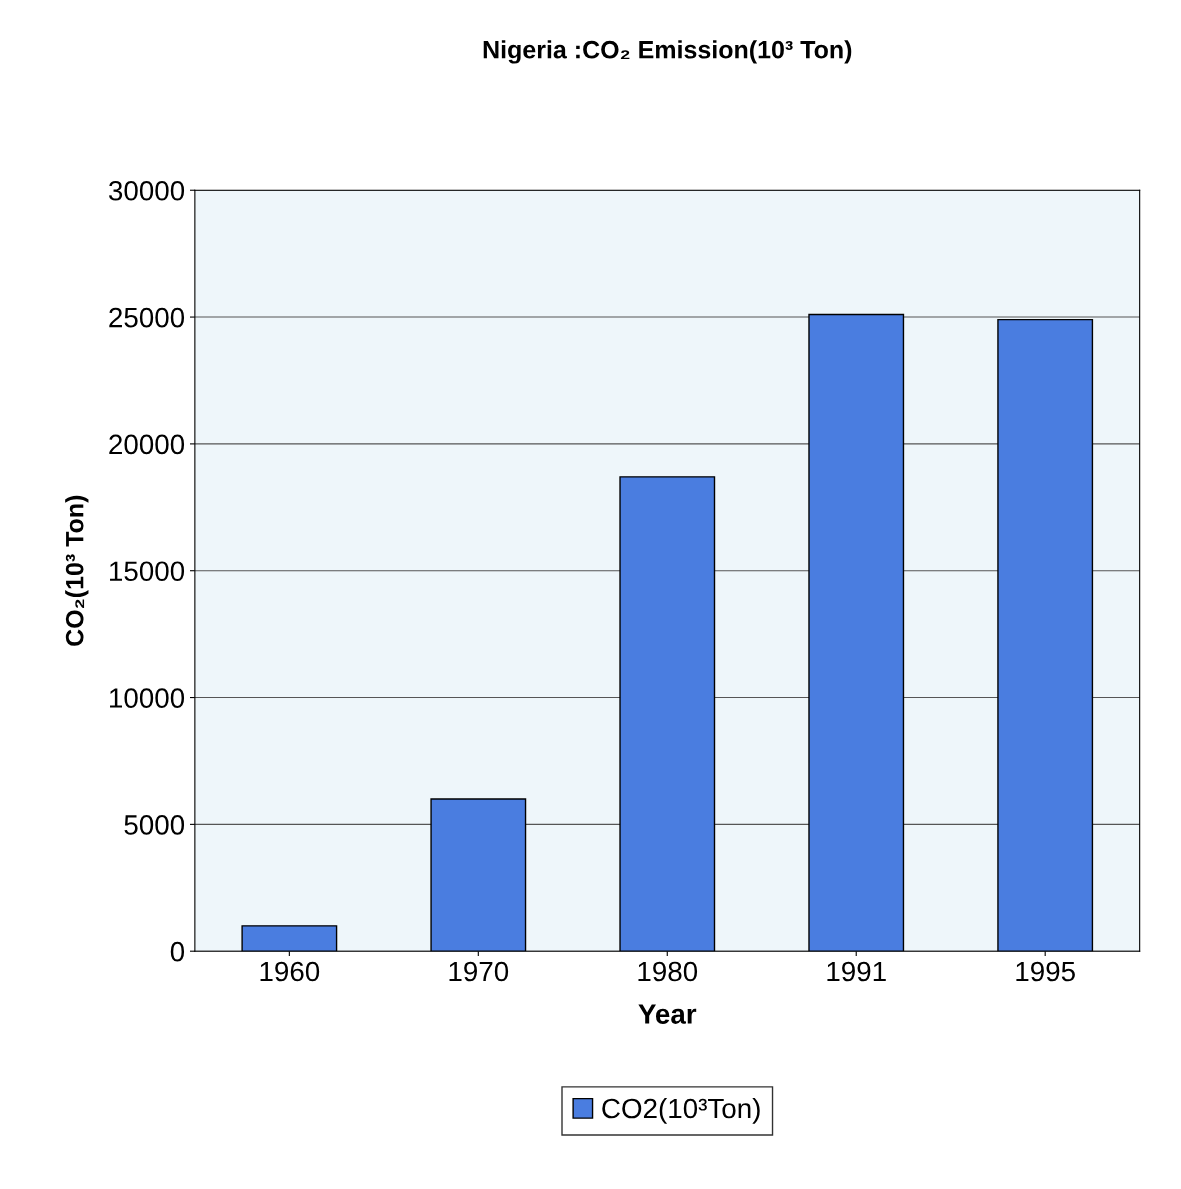 Image resolution: width=1181 pixels, height=1189 pixels. What do you see at coordinates (856, 971) in the screenshot?
I see `x-tick-label: 1991` at bounding box center [856, 971].